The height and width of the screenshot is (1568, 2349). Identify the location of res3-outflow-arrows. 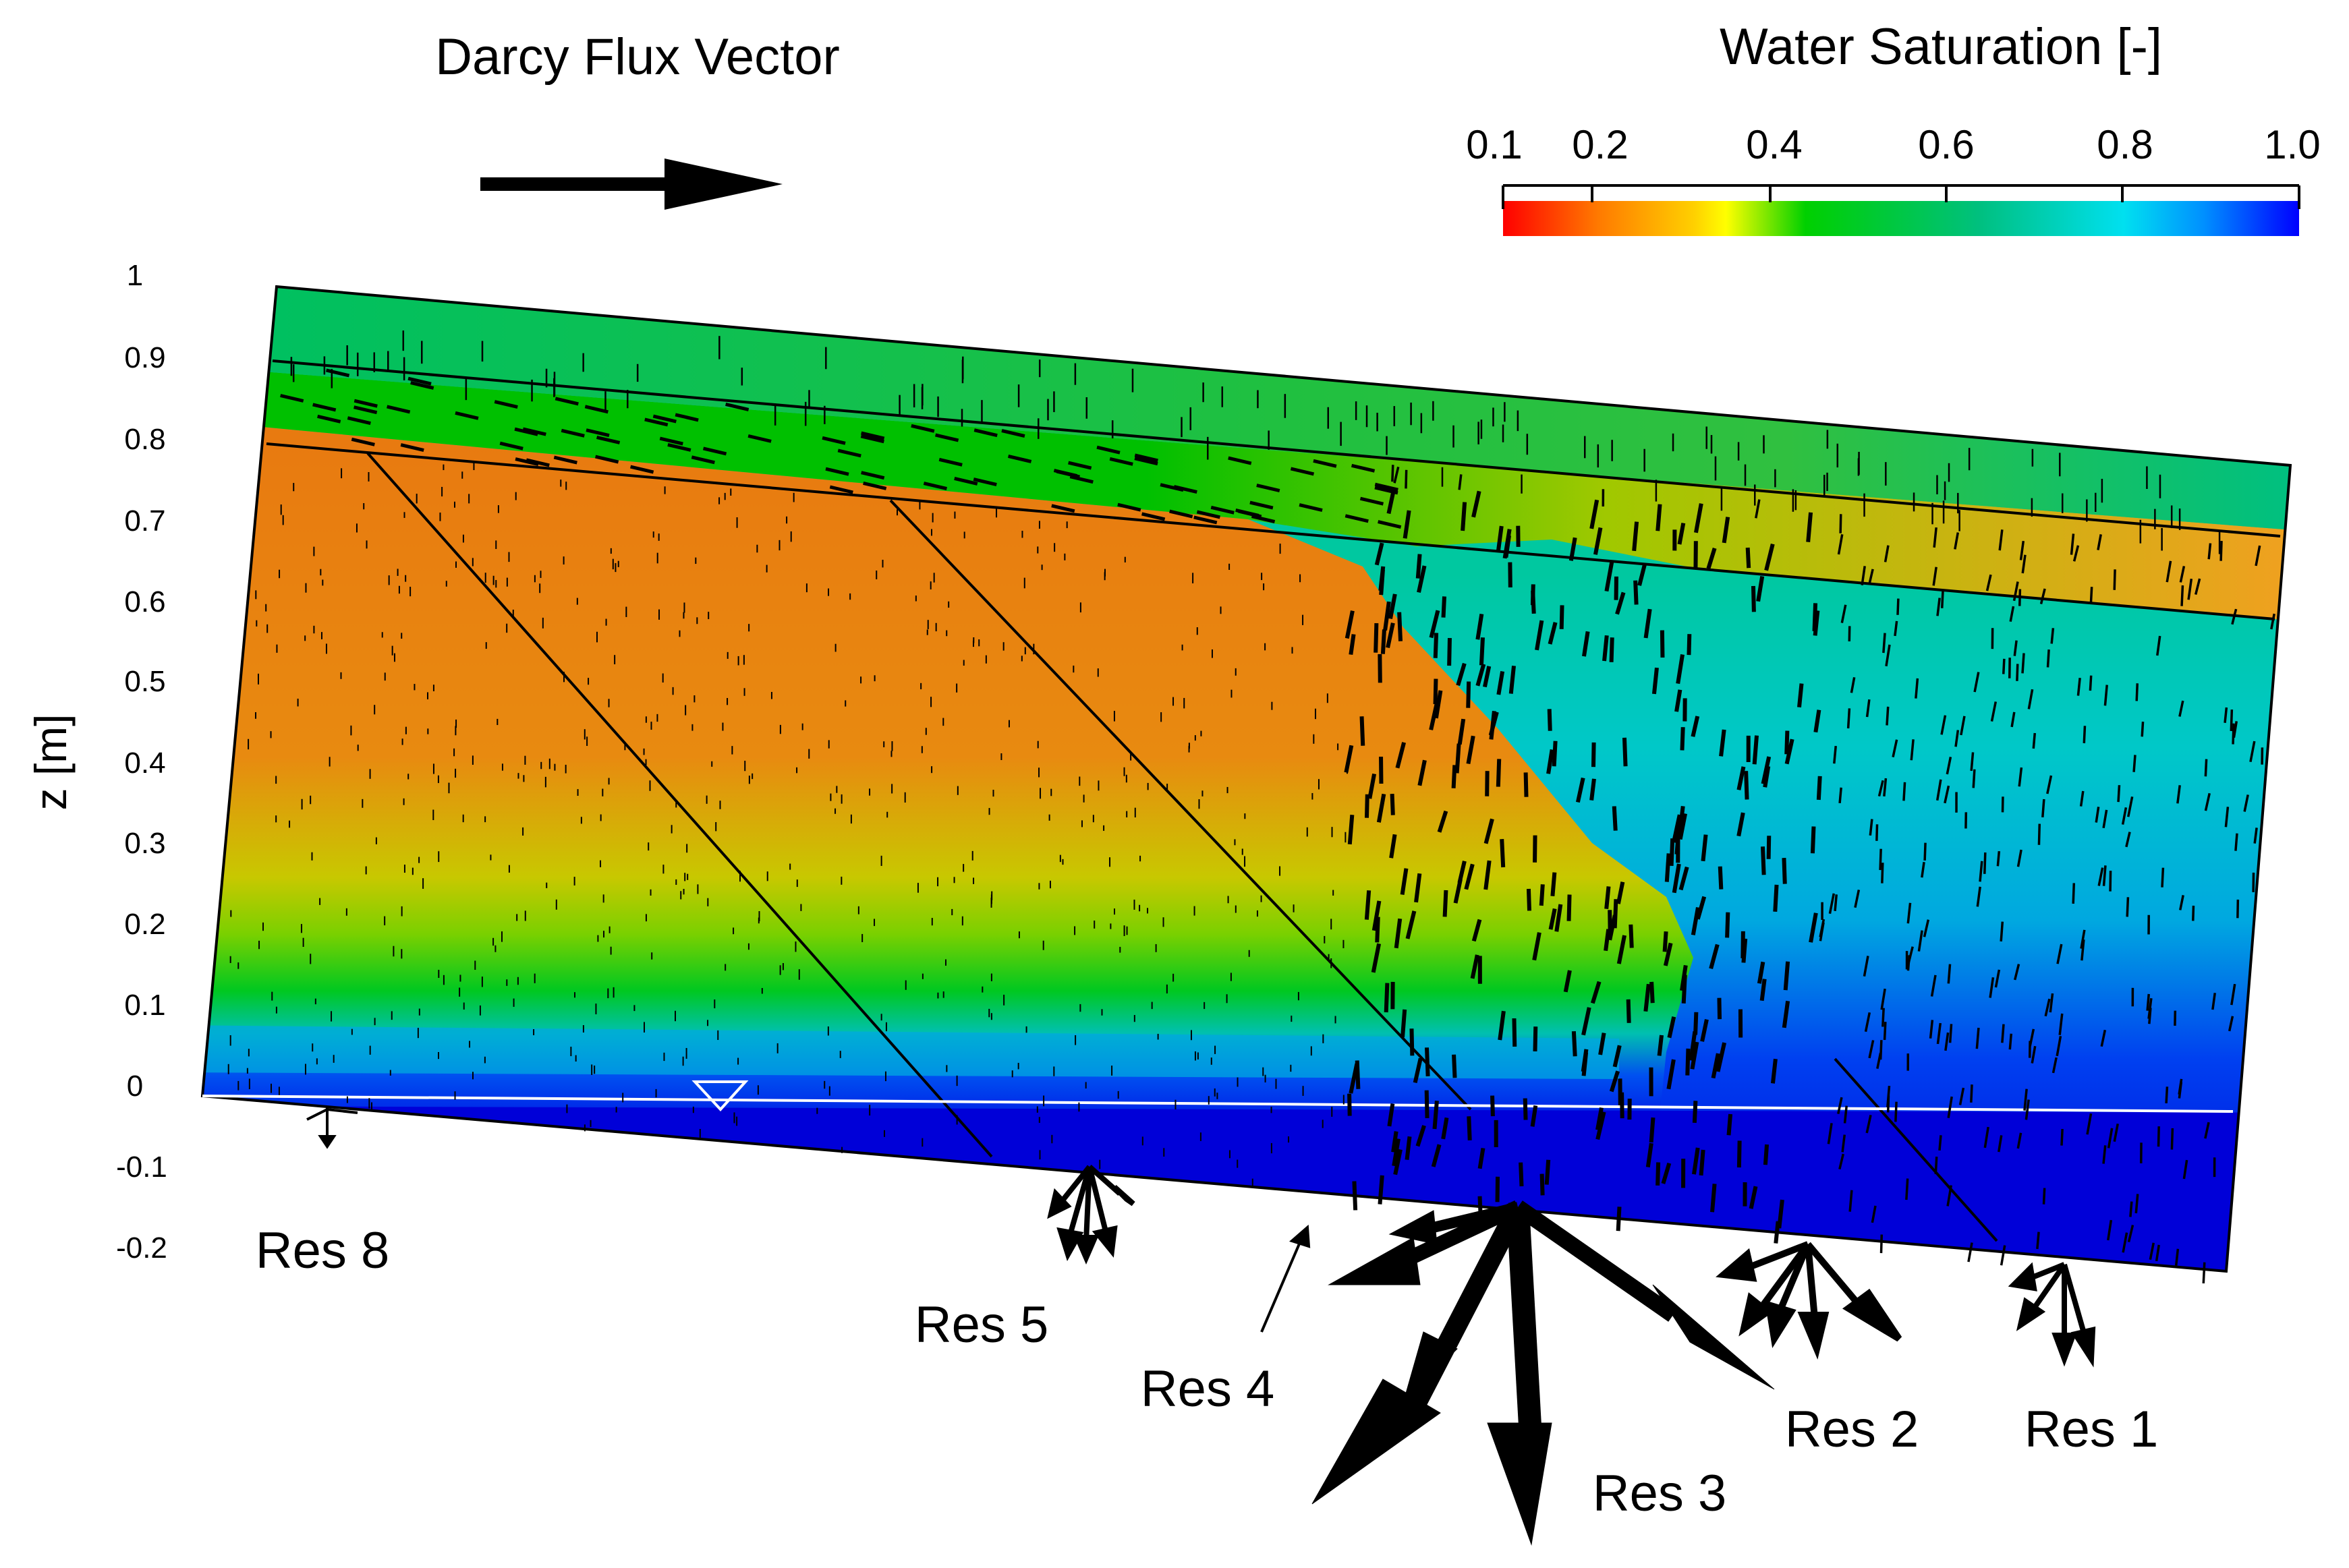
(1543, 1373).